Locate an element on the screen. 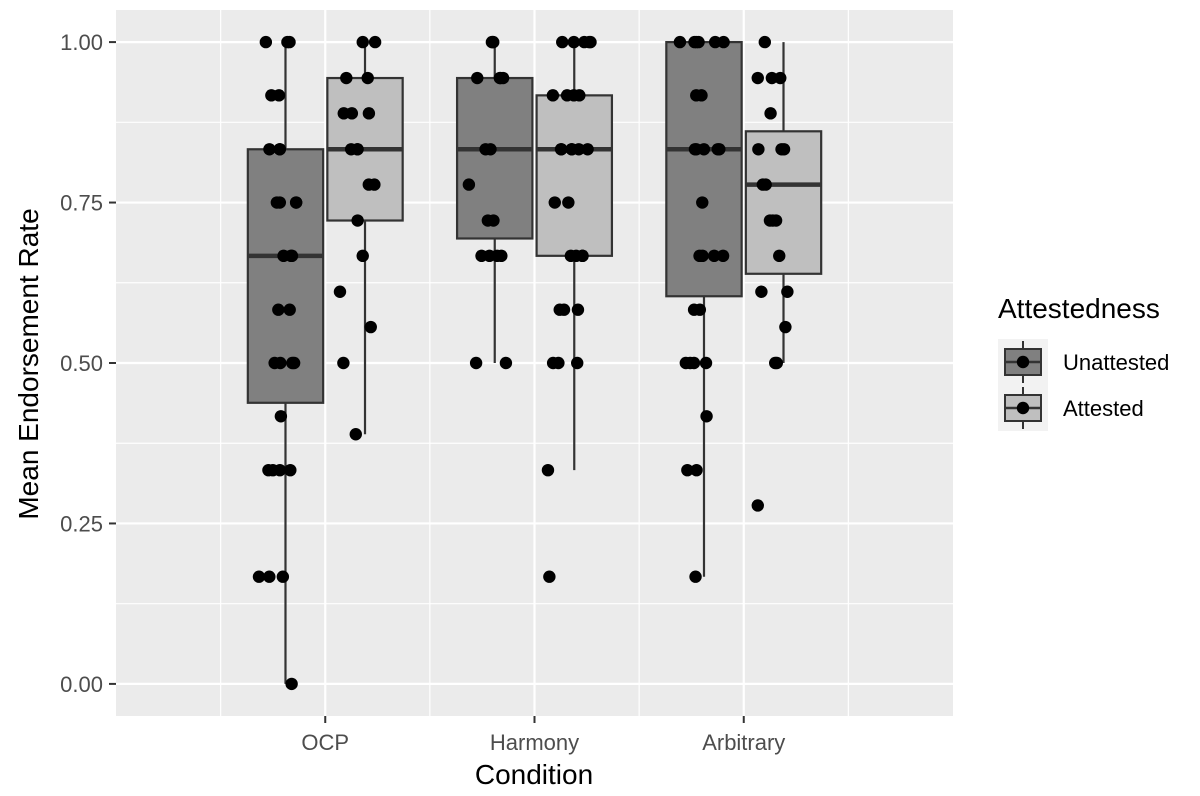 This screenshot has height=796, width=1200. x-axis: OCP Harmony Arbitrary is located at coordinates (543, 735).